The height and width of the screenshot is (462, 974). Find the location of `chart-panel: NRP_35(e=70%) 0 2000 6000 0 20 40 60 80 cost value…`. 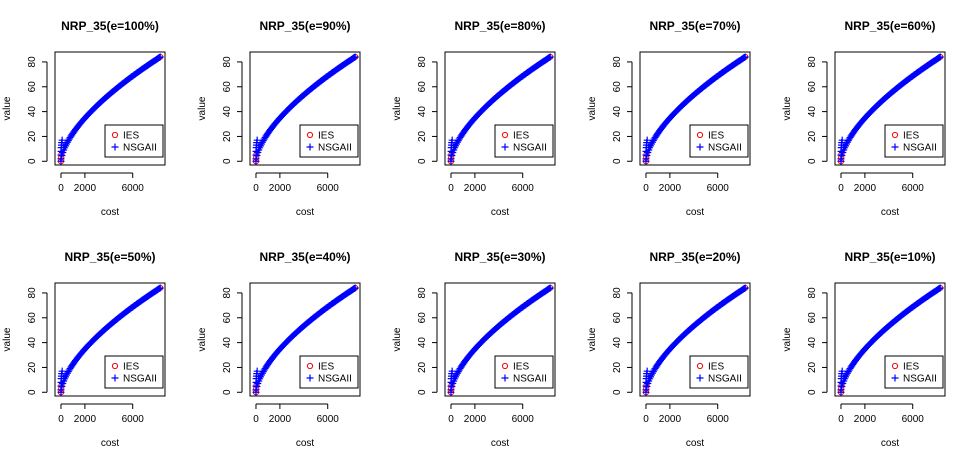

chart-panel: NRP_35(e=70%) 0 2000 6000 0 20 40 60 80 cost value… is located at coordinates (669, 118).